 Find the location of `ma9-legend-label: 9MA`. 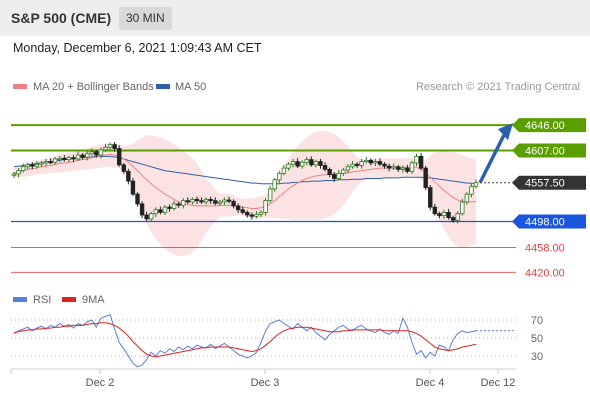

ma9-legend-label: 9MA is located at coordinates (93, 300).